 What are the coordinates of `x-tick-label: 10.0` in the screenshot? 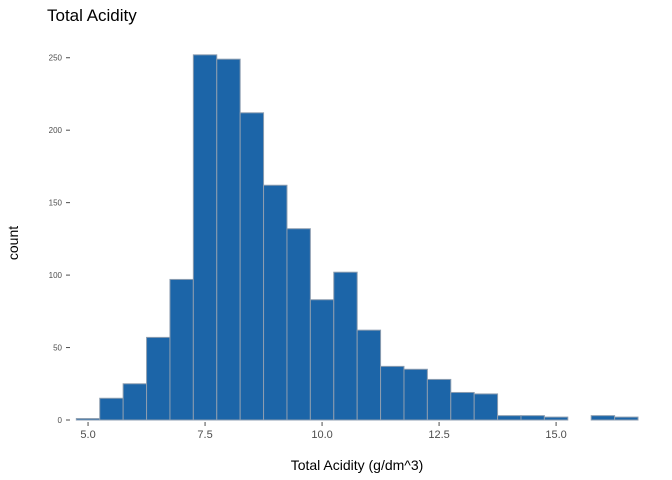 It's located at (321, 435).